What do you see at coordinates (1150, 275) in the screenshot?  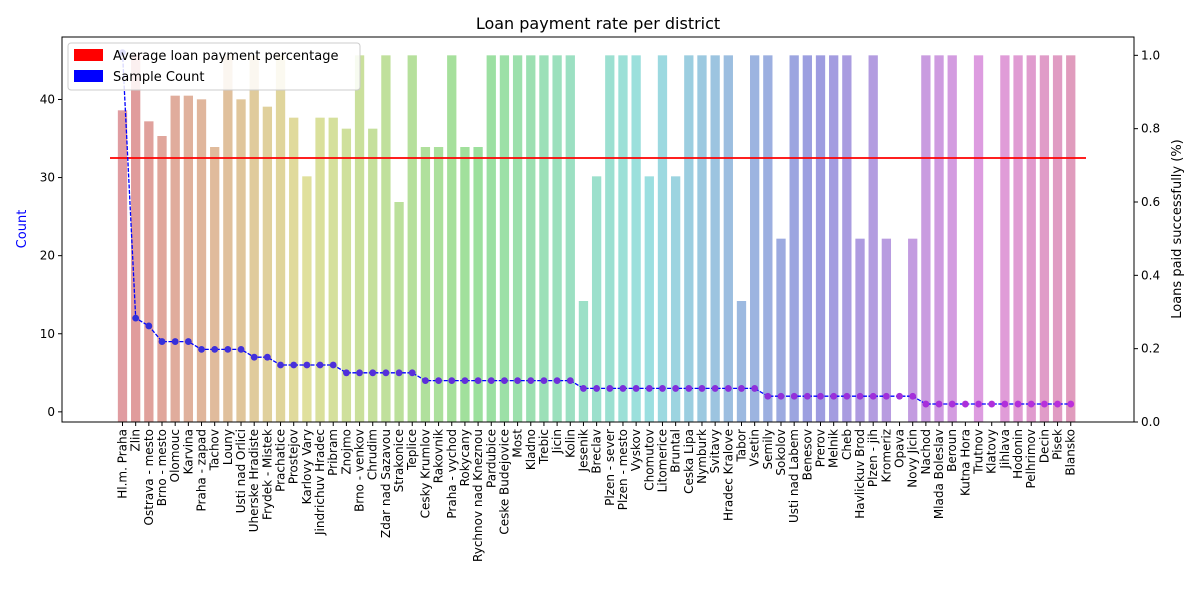 I see `y-tick-label-right: 0.4` at bounding box center [1150, 275].